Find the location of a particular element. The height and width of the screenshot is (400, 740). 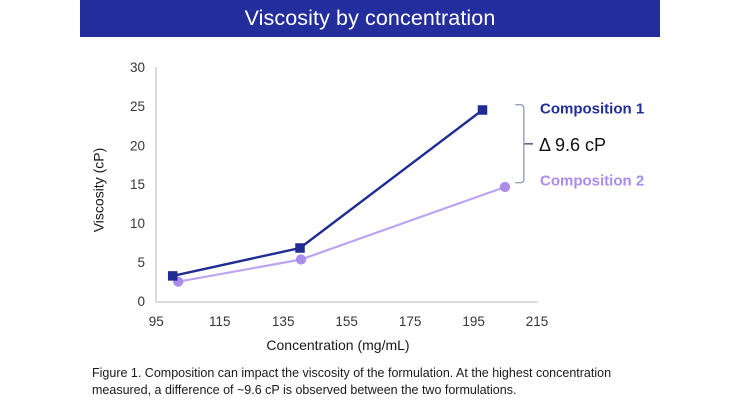

svg-text: 195 is located at coordinates (473, 321).